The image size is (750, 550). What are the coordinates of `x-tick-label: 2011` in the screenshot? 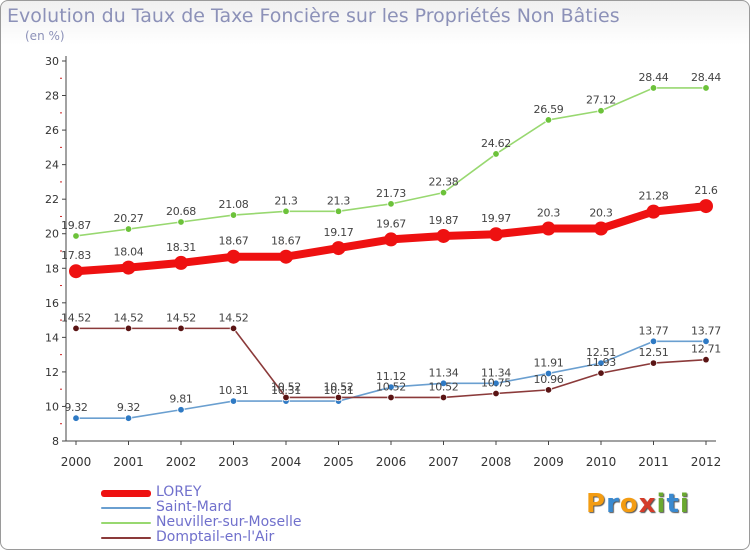 It's located at (653, 462).